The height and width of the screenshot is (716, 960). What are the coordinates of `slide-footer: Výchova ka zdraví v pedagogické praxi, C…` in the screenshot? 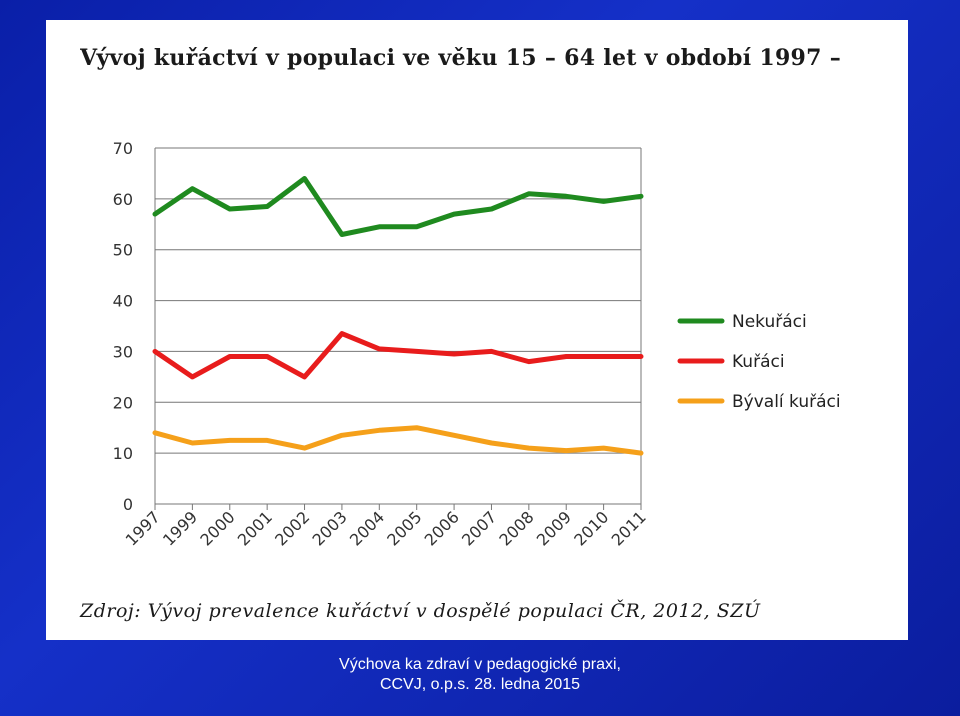 It's located at (480, 675).